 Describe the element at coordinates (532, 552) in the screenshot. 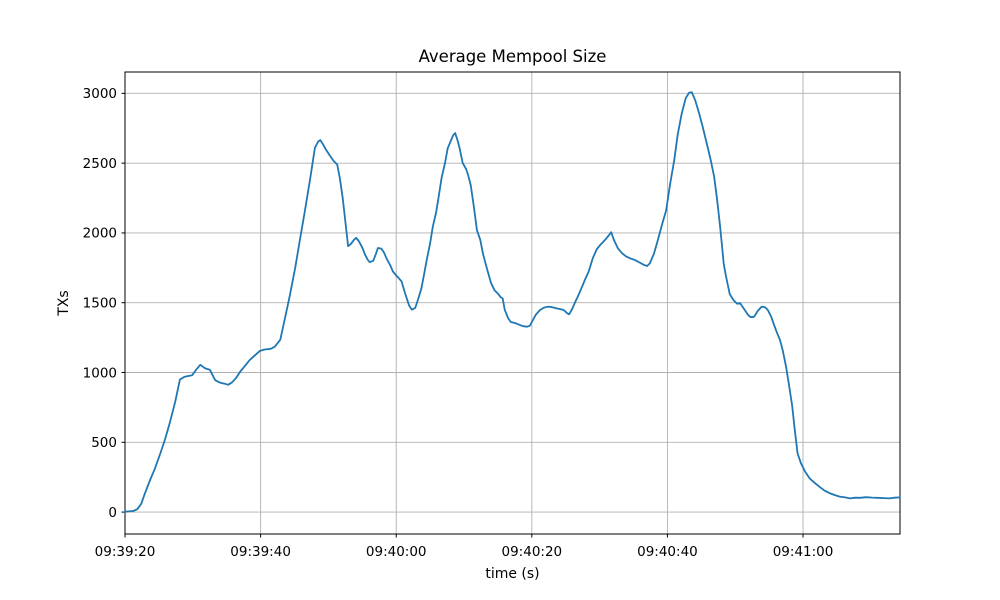

I see `x-tick-label: 09:40:20` at that location.